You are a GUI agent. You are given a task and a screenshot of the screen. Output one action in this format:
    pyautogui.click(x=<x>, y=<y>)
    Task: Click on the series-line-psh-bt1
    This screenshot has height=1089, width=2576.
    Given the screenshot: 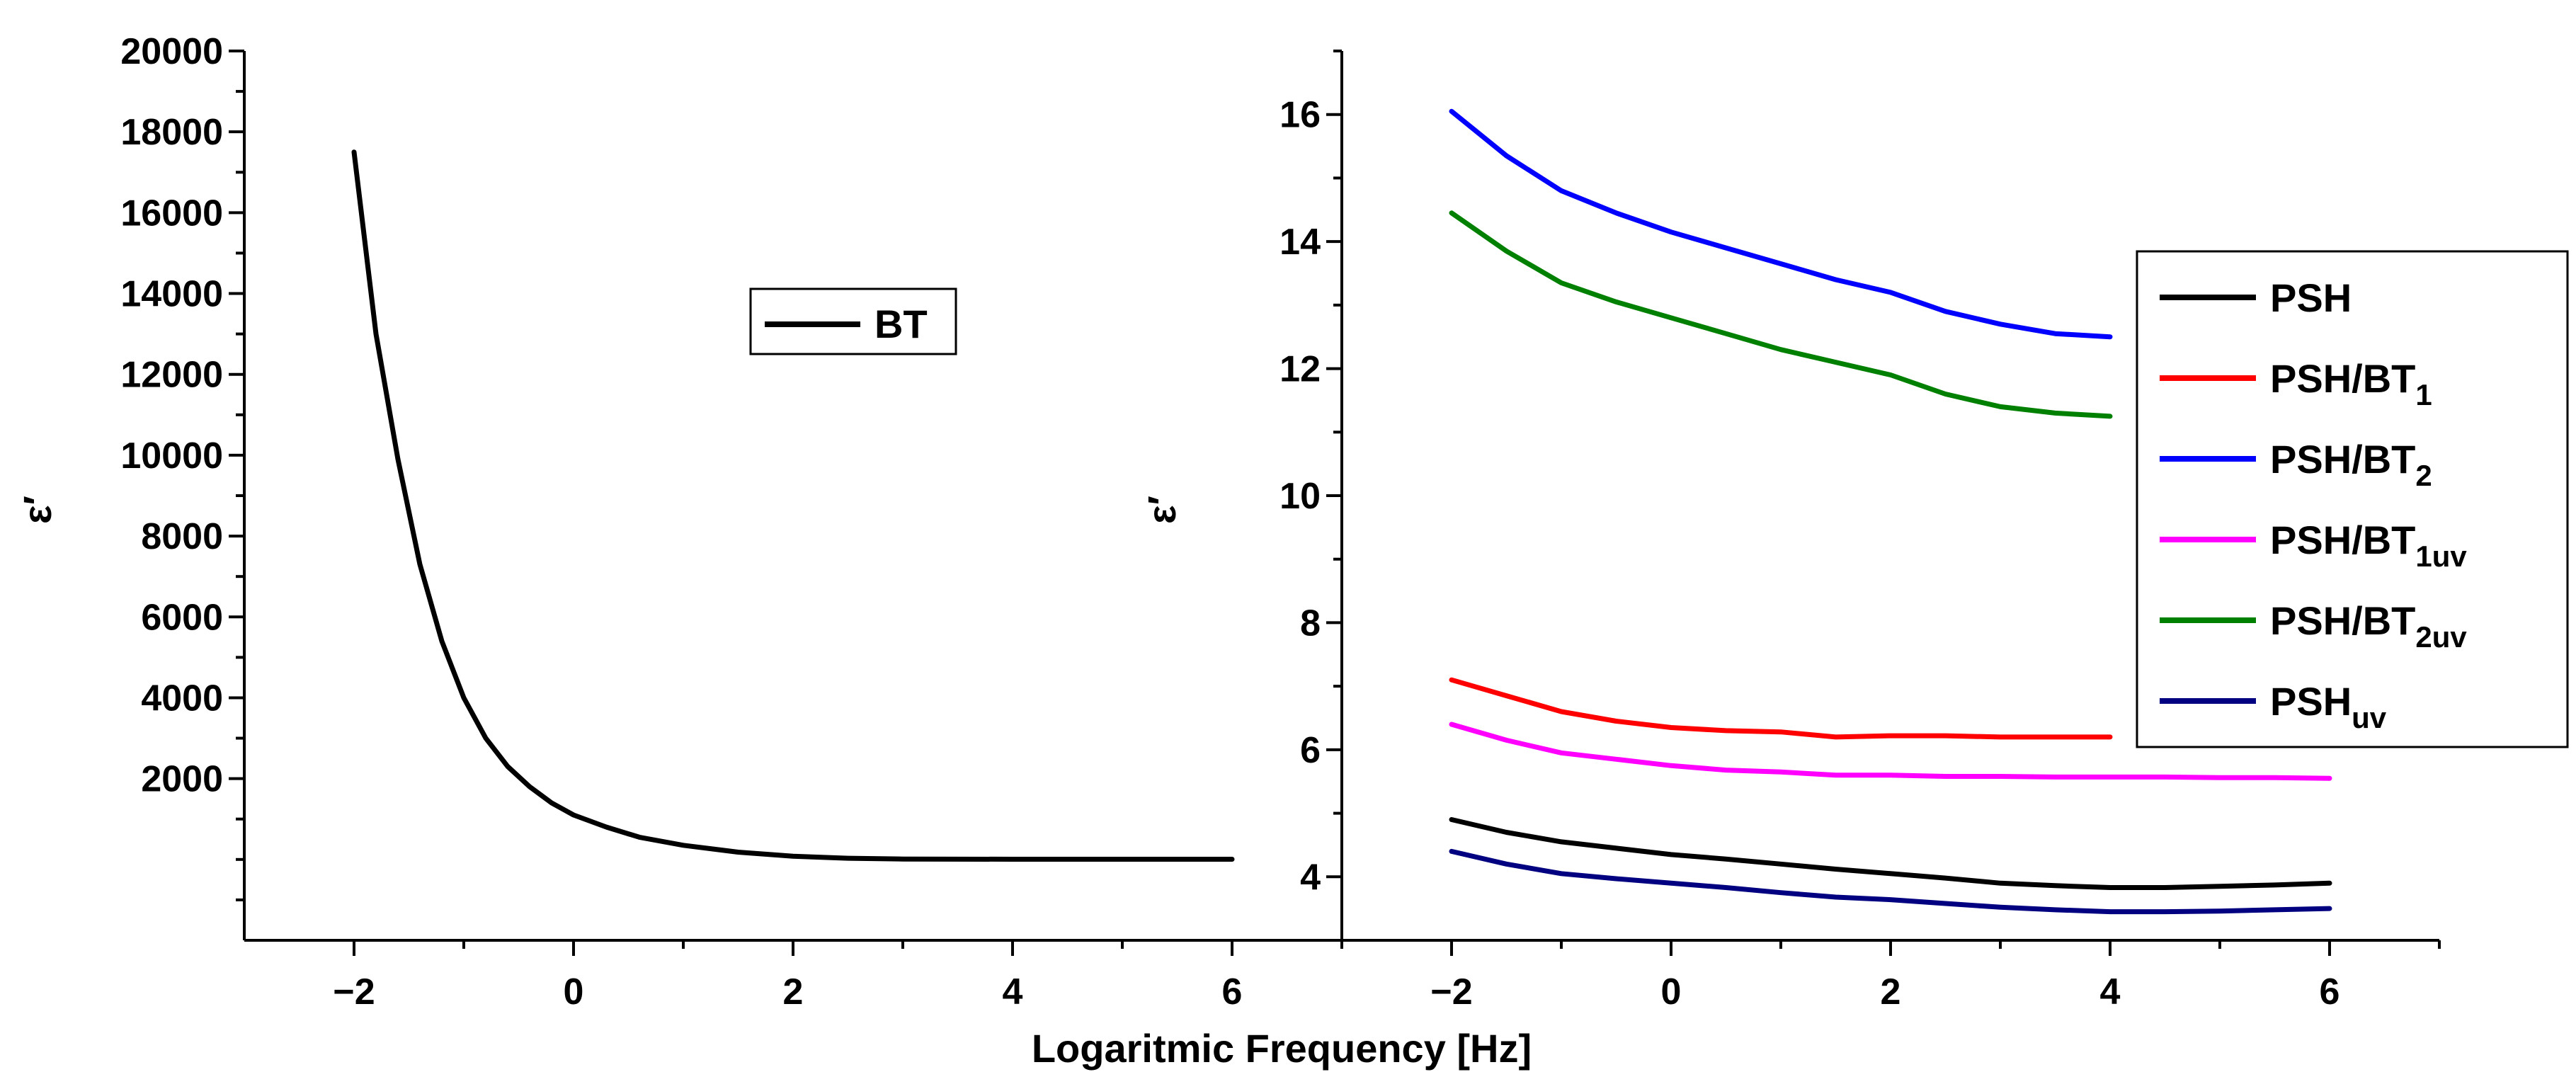 What is the action you would take?
    pyautogui.click(x=1781, y=708)
    